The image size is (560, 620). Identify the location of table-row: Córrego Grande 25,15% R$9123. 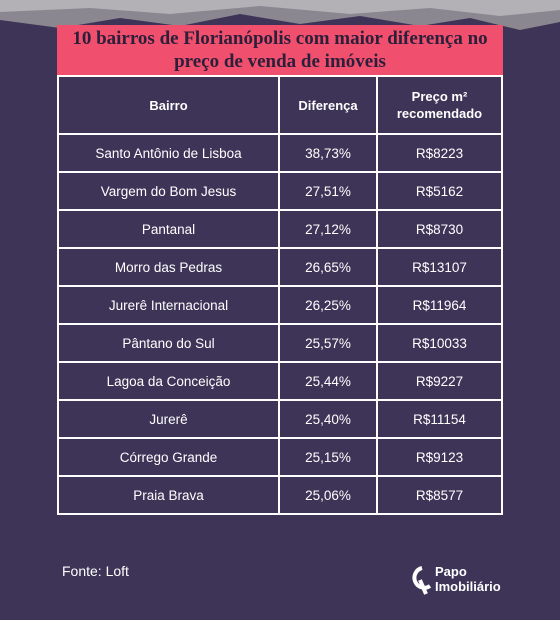
(280, 457).